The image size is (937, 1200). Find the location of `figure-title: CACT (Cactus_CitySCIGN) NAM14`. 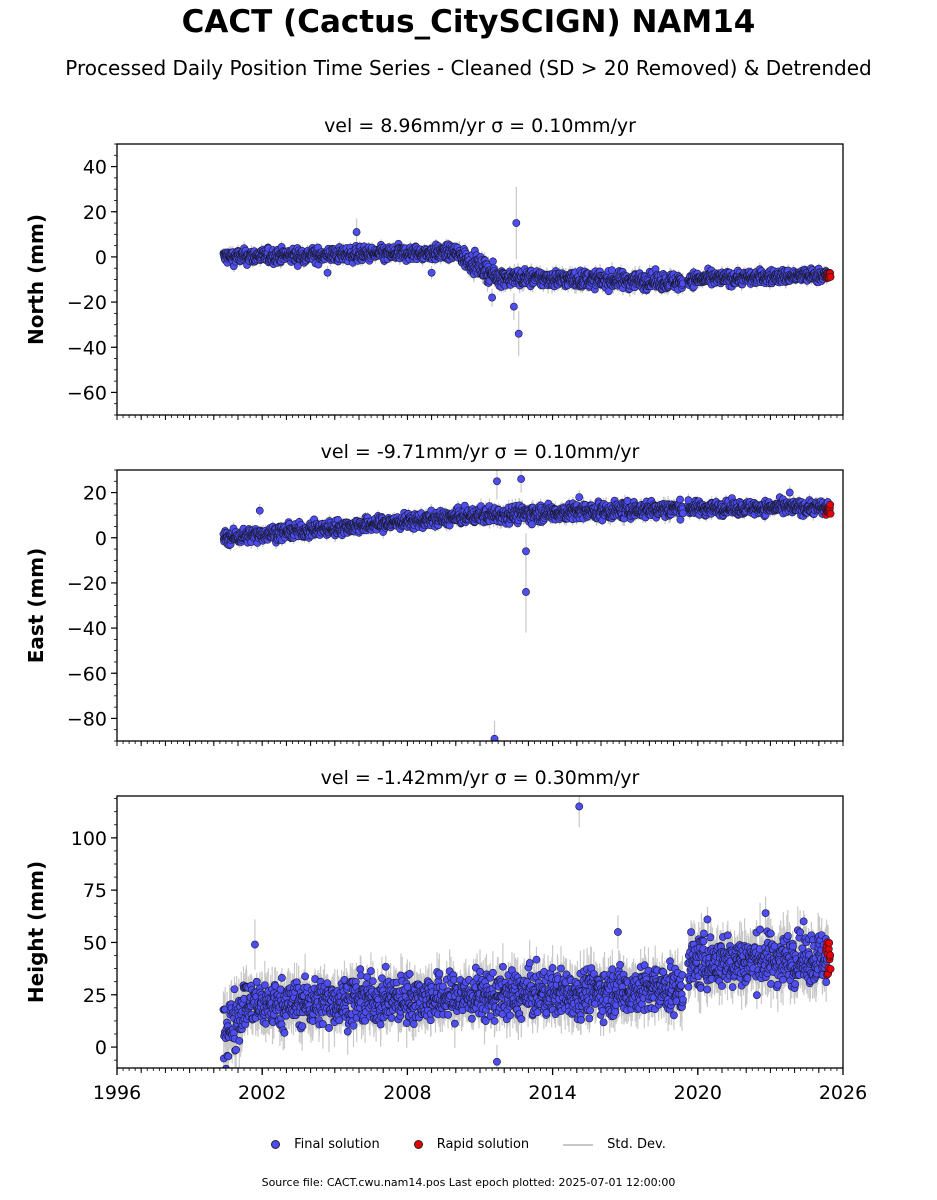

figure-title: CACT (Cactus_CitySCIGN) NAM14 is located at coordinates (468, 22).